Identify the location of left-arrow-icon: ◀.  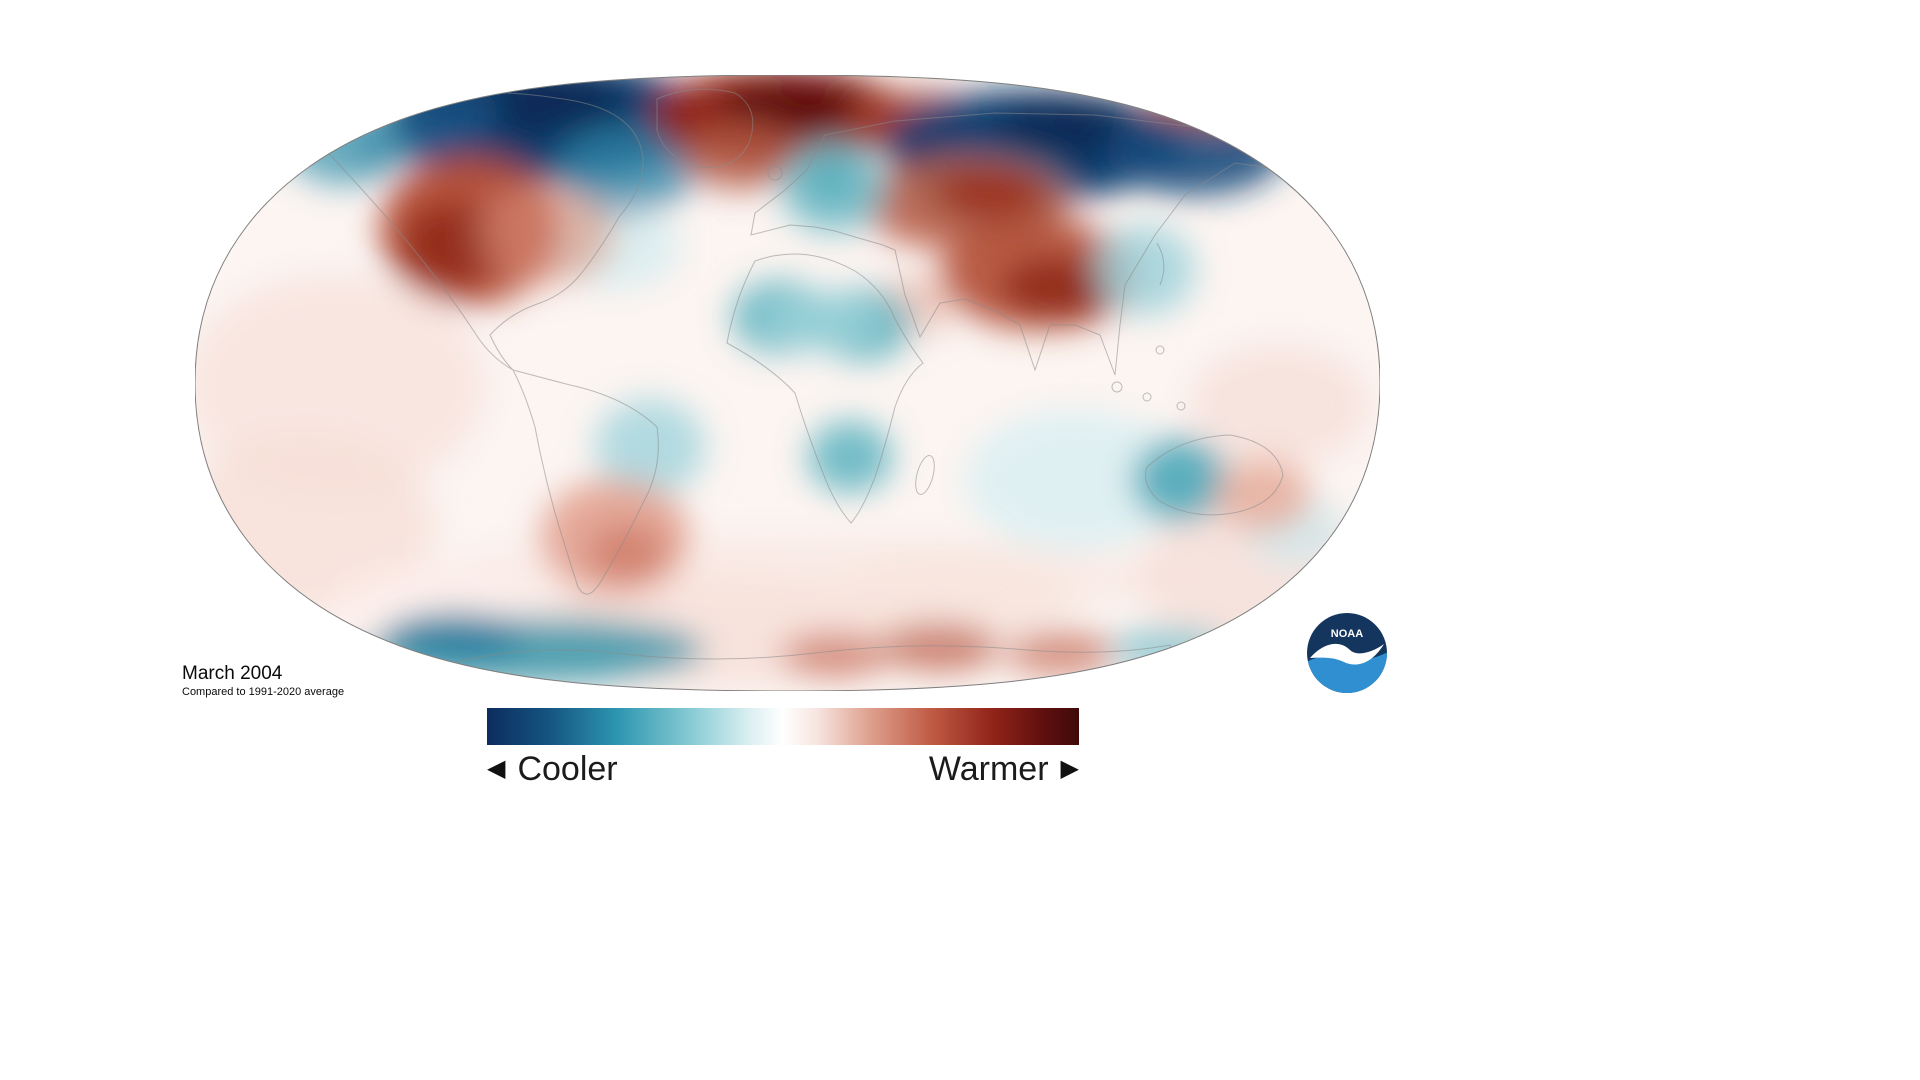
(496, 768).